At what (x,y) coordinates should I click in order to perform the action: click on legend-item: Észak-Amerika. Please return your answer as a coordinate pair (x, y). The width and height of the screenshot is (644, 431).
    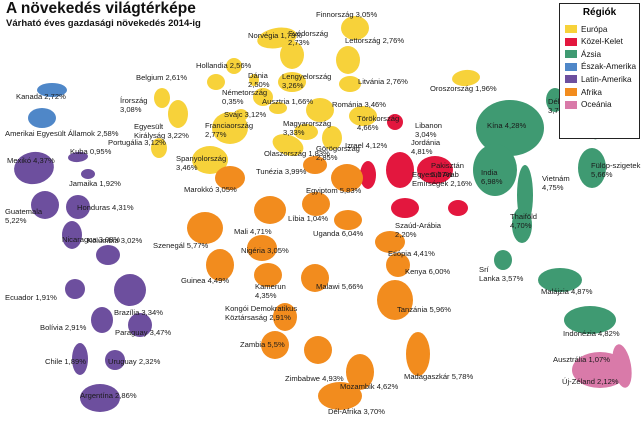
    Looking at the image, I should click on (600, 67).